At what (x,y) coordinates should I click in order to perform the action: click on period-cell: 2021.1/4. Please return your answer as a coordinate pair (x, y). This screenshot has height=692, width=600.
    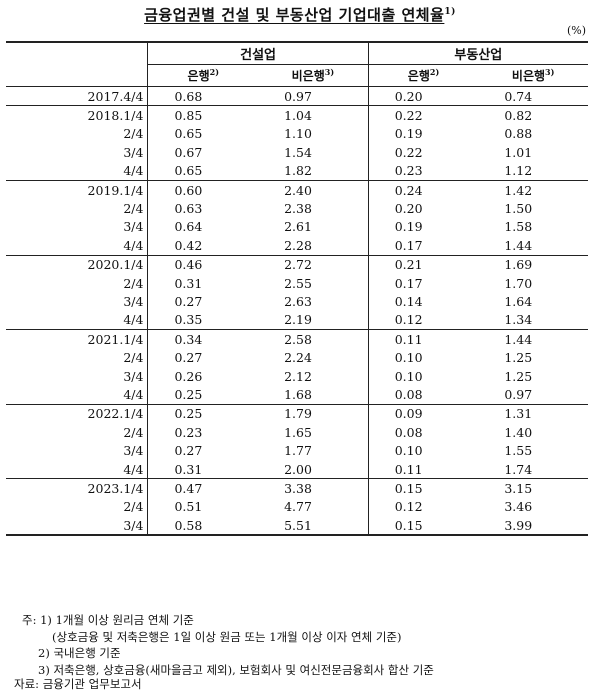
    Looking at the image, I should click on (77, 339).